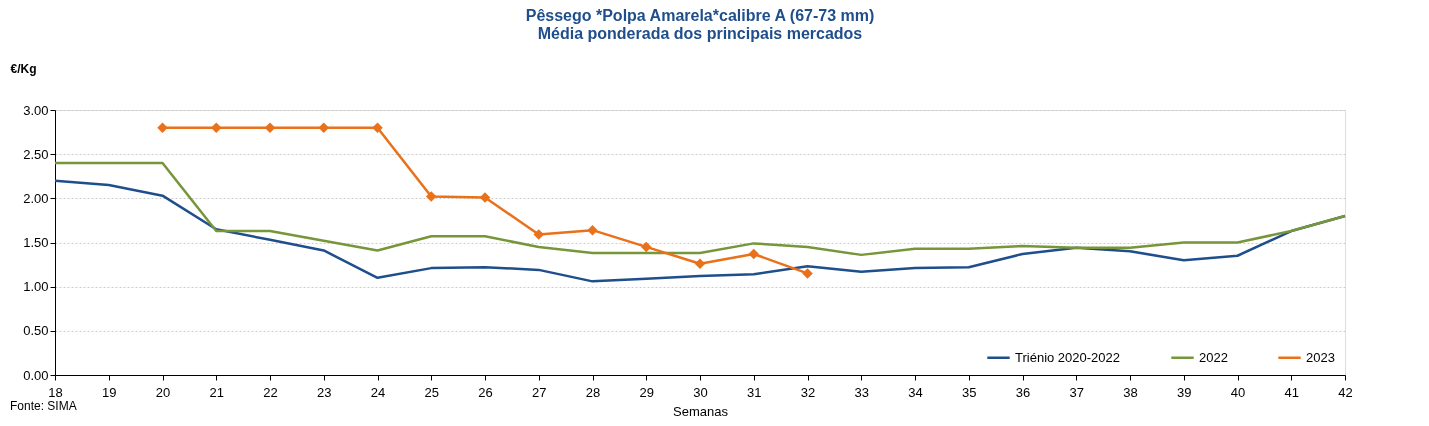  Describe the element at coordinates (969, 392) in the screenshot. I see `x-tick-label: 35` at that location.